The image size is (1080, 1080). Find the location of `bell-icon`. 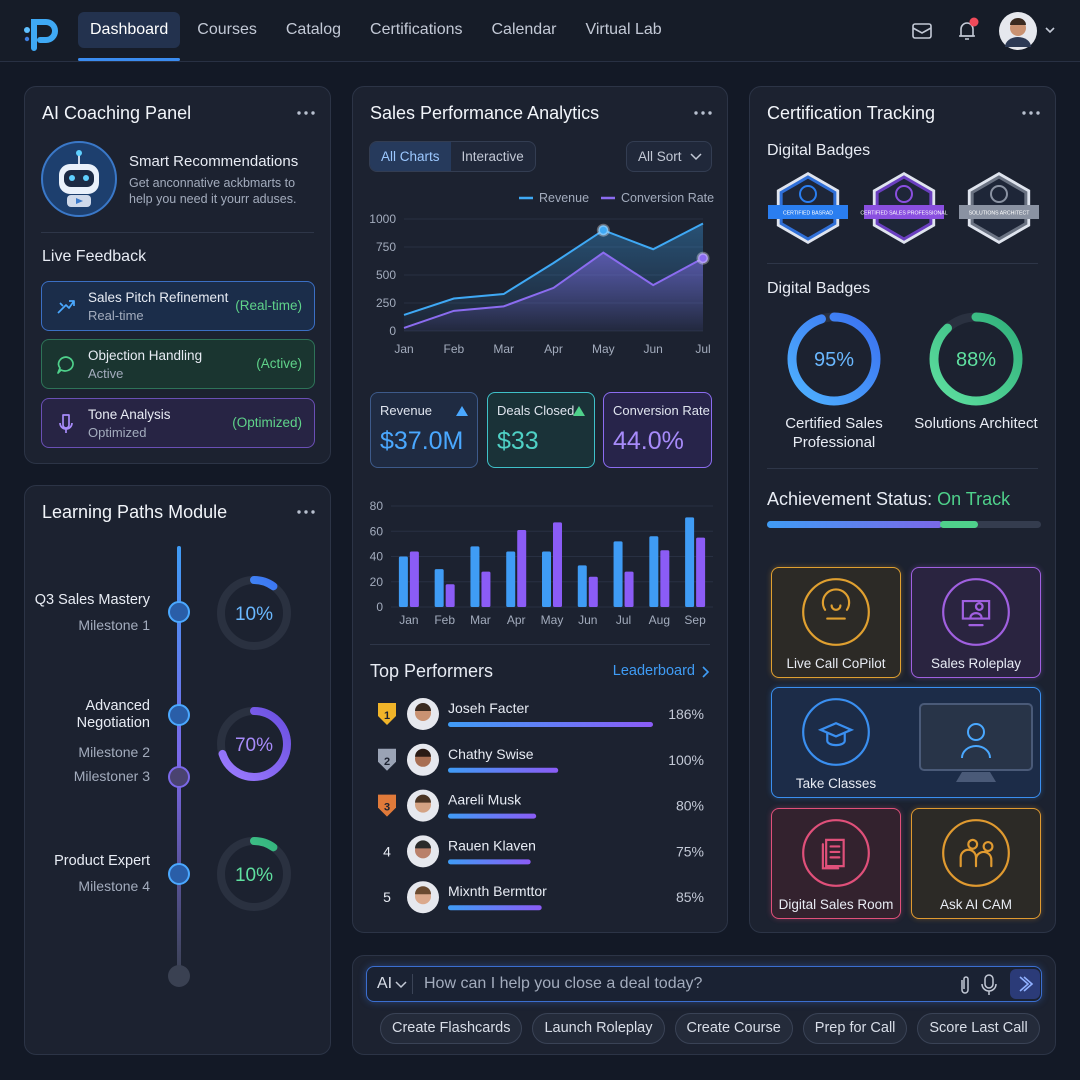

bell-icon is located at coordinates (968, 30).